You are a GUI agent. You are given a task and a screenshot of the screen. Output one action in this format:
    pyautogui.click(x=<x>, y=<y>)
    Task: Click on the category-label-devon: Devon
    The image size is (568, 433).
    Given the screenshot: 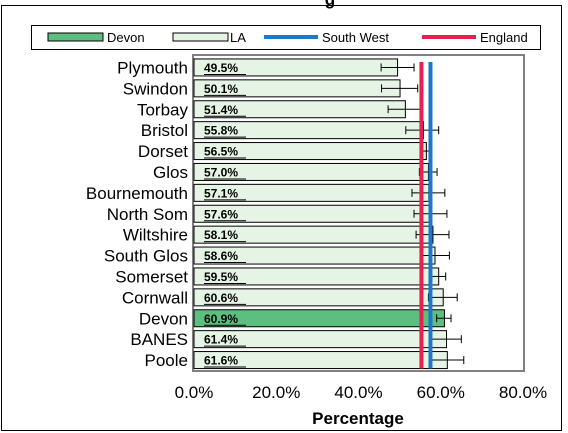 What is the action you would take?
    pyautogui.click(x=163, y=318)
    